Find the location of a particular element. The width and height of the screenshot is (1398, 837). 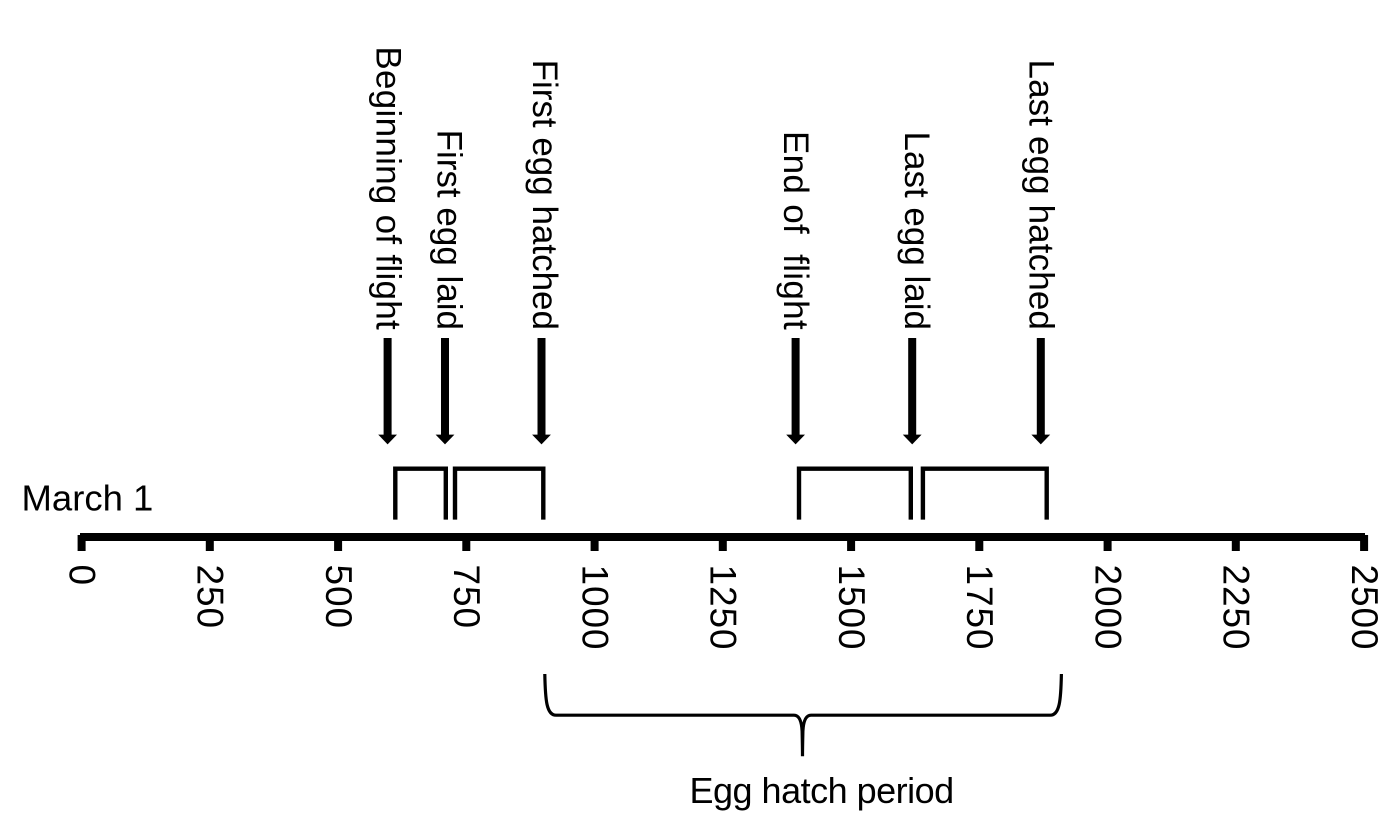

svg-text: 1750 is located at coordinates (979, 608).